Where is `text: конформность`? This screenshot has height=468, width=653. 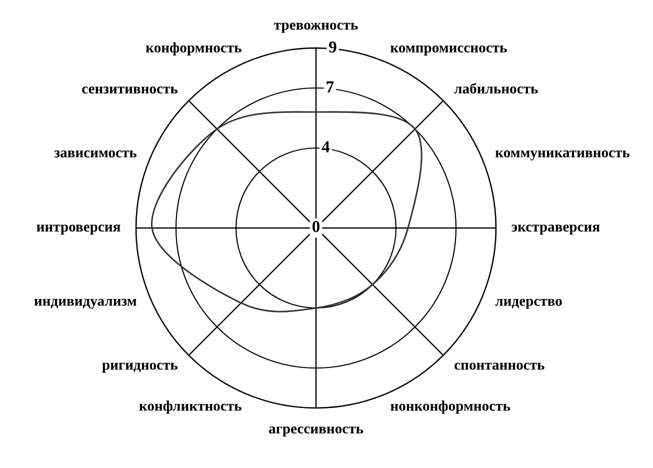
text: конформность is located at coordinates (194, 49).